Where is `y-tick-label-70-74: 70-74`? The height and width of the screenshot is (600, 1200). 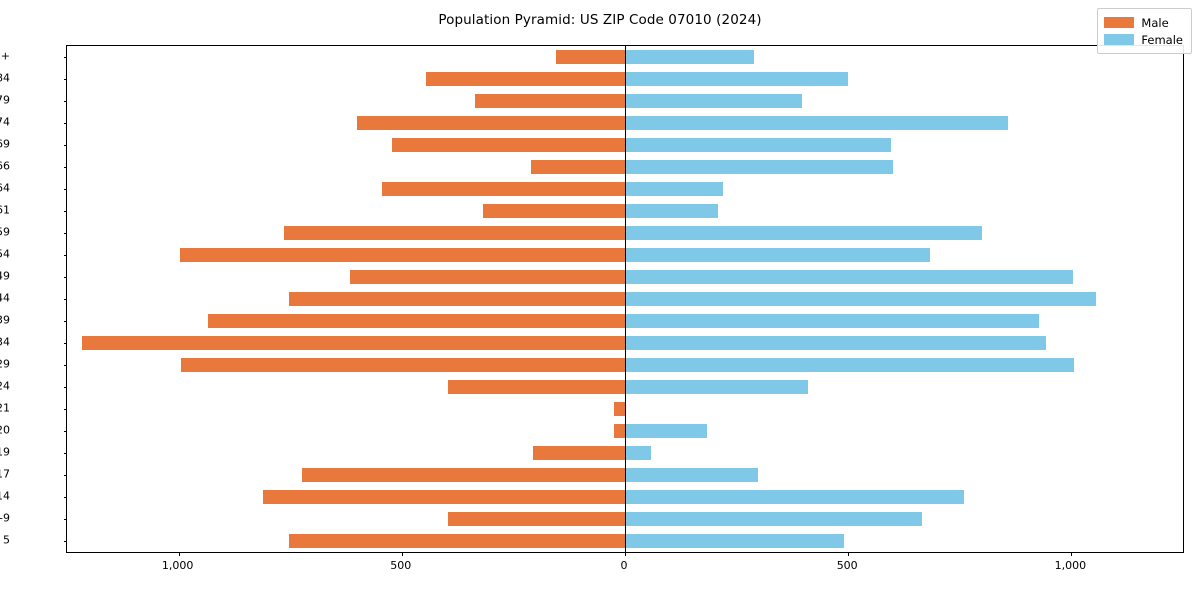 y-tick-label-70-74: 70-74 is located at coordinates (5, 122).